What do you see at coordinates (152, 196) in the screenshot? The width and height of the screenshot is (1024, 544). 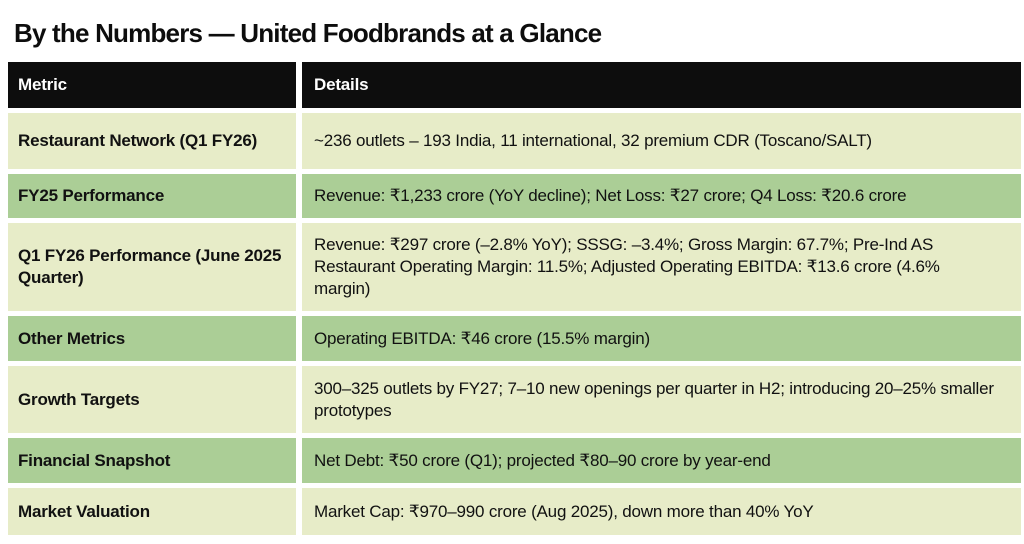 I see `table-row-metric-fy25-performance: FY25 Performance` at bounding box center [152, 196].